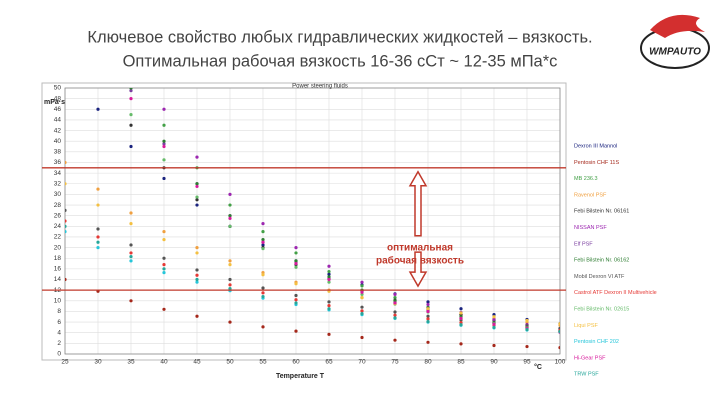  I want to click on legend-entry: Febi Bilstein Nr. 02615, so click(601, 309).